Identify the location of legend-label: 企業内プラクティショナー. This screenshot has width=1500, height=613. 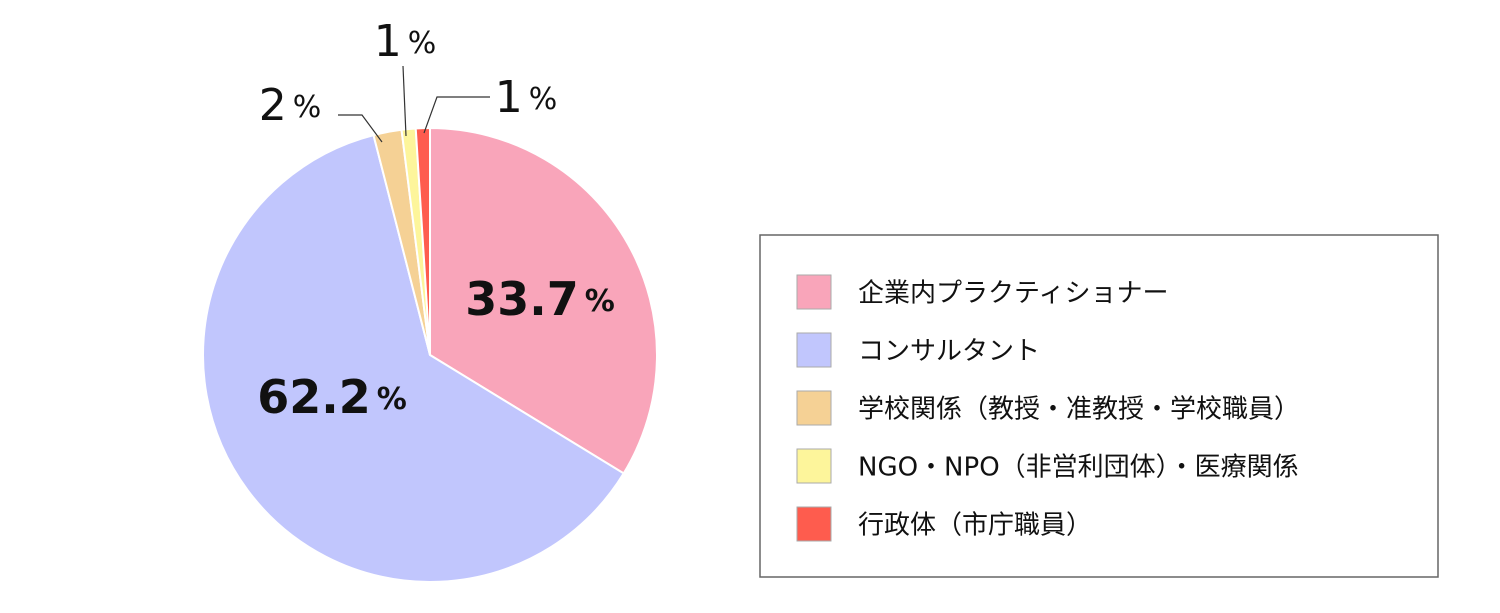
(1013, 294).